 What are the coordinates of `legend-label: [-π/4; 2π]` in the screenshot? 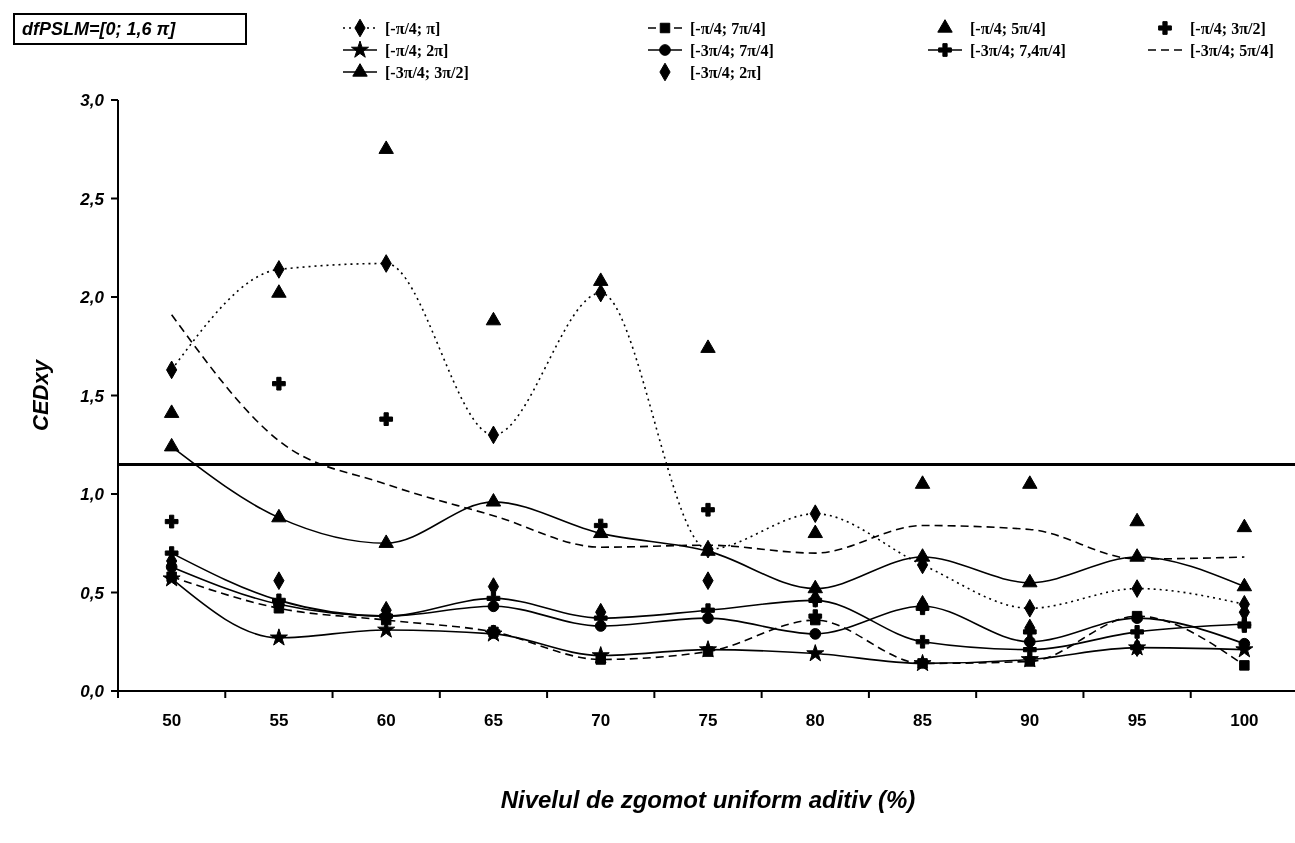 It's located at (417, 50).